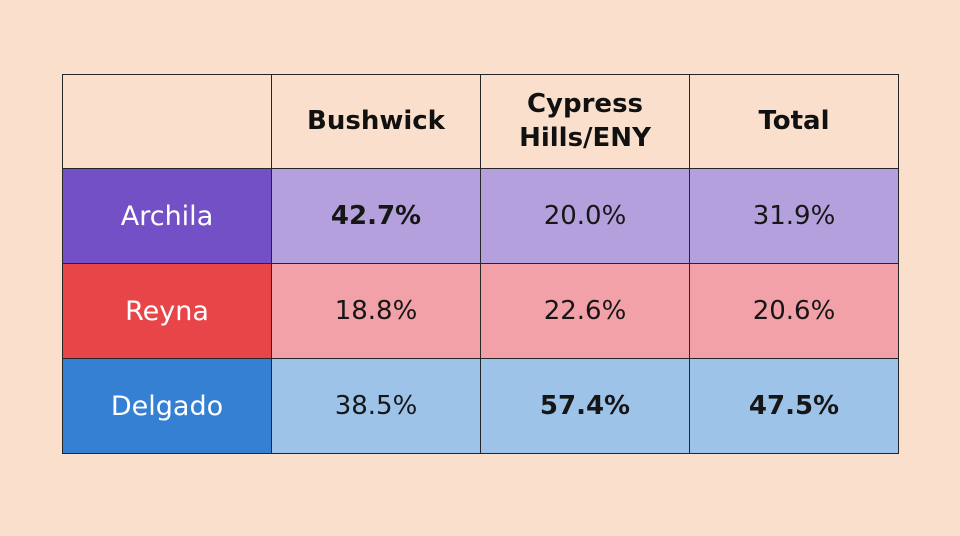 The image size is (960, 536). What do you see at coordinates (585, 311) in the screenshot?
I see `cell-reyna-cypress-hills-eny: 22.6%` at bounding box center [585, 311].